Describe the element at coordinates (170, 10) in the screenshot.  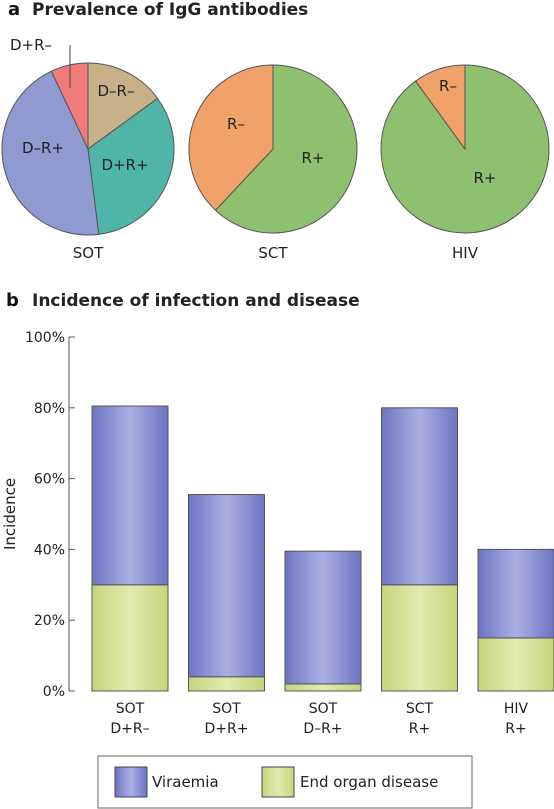
I see `panel-a-title: Prevalence of IgG antibodies` at that location.